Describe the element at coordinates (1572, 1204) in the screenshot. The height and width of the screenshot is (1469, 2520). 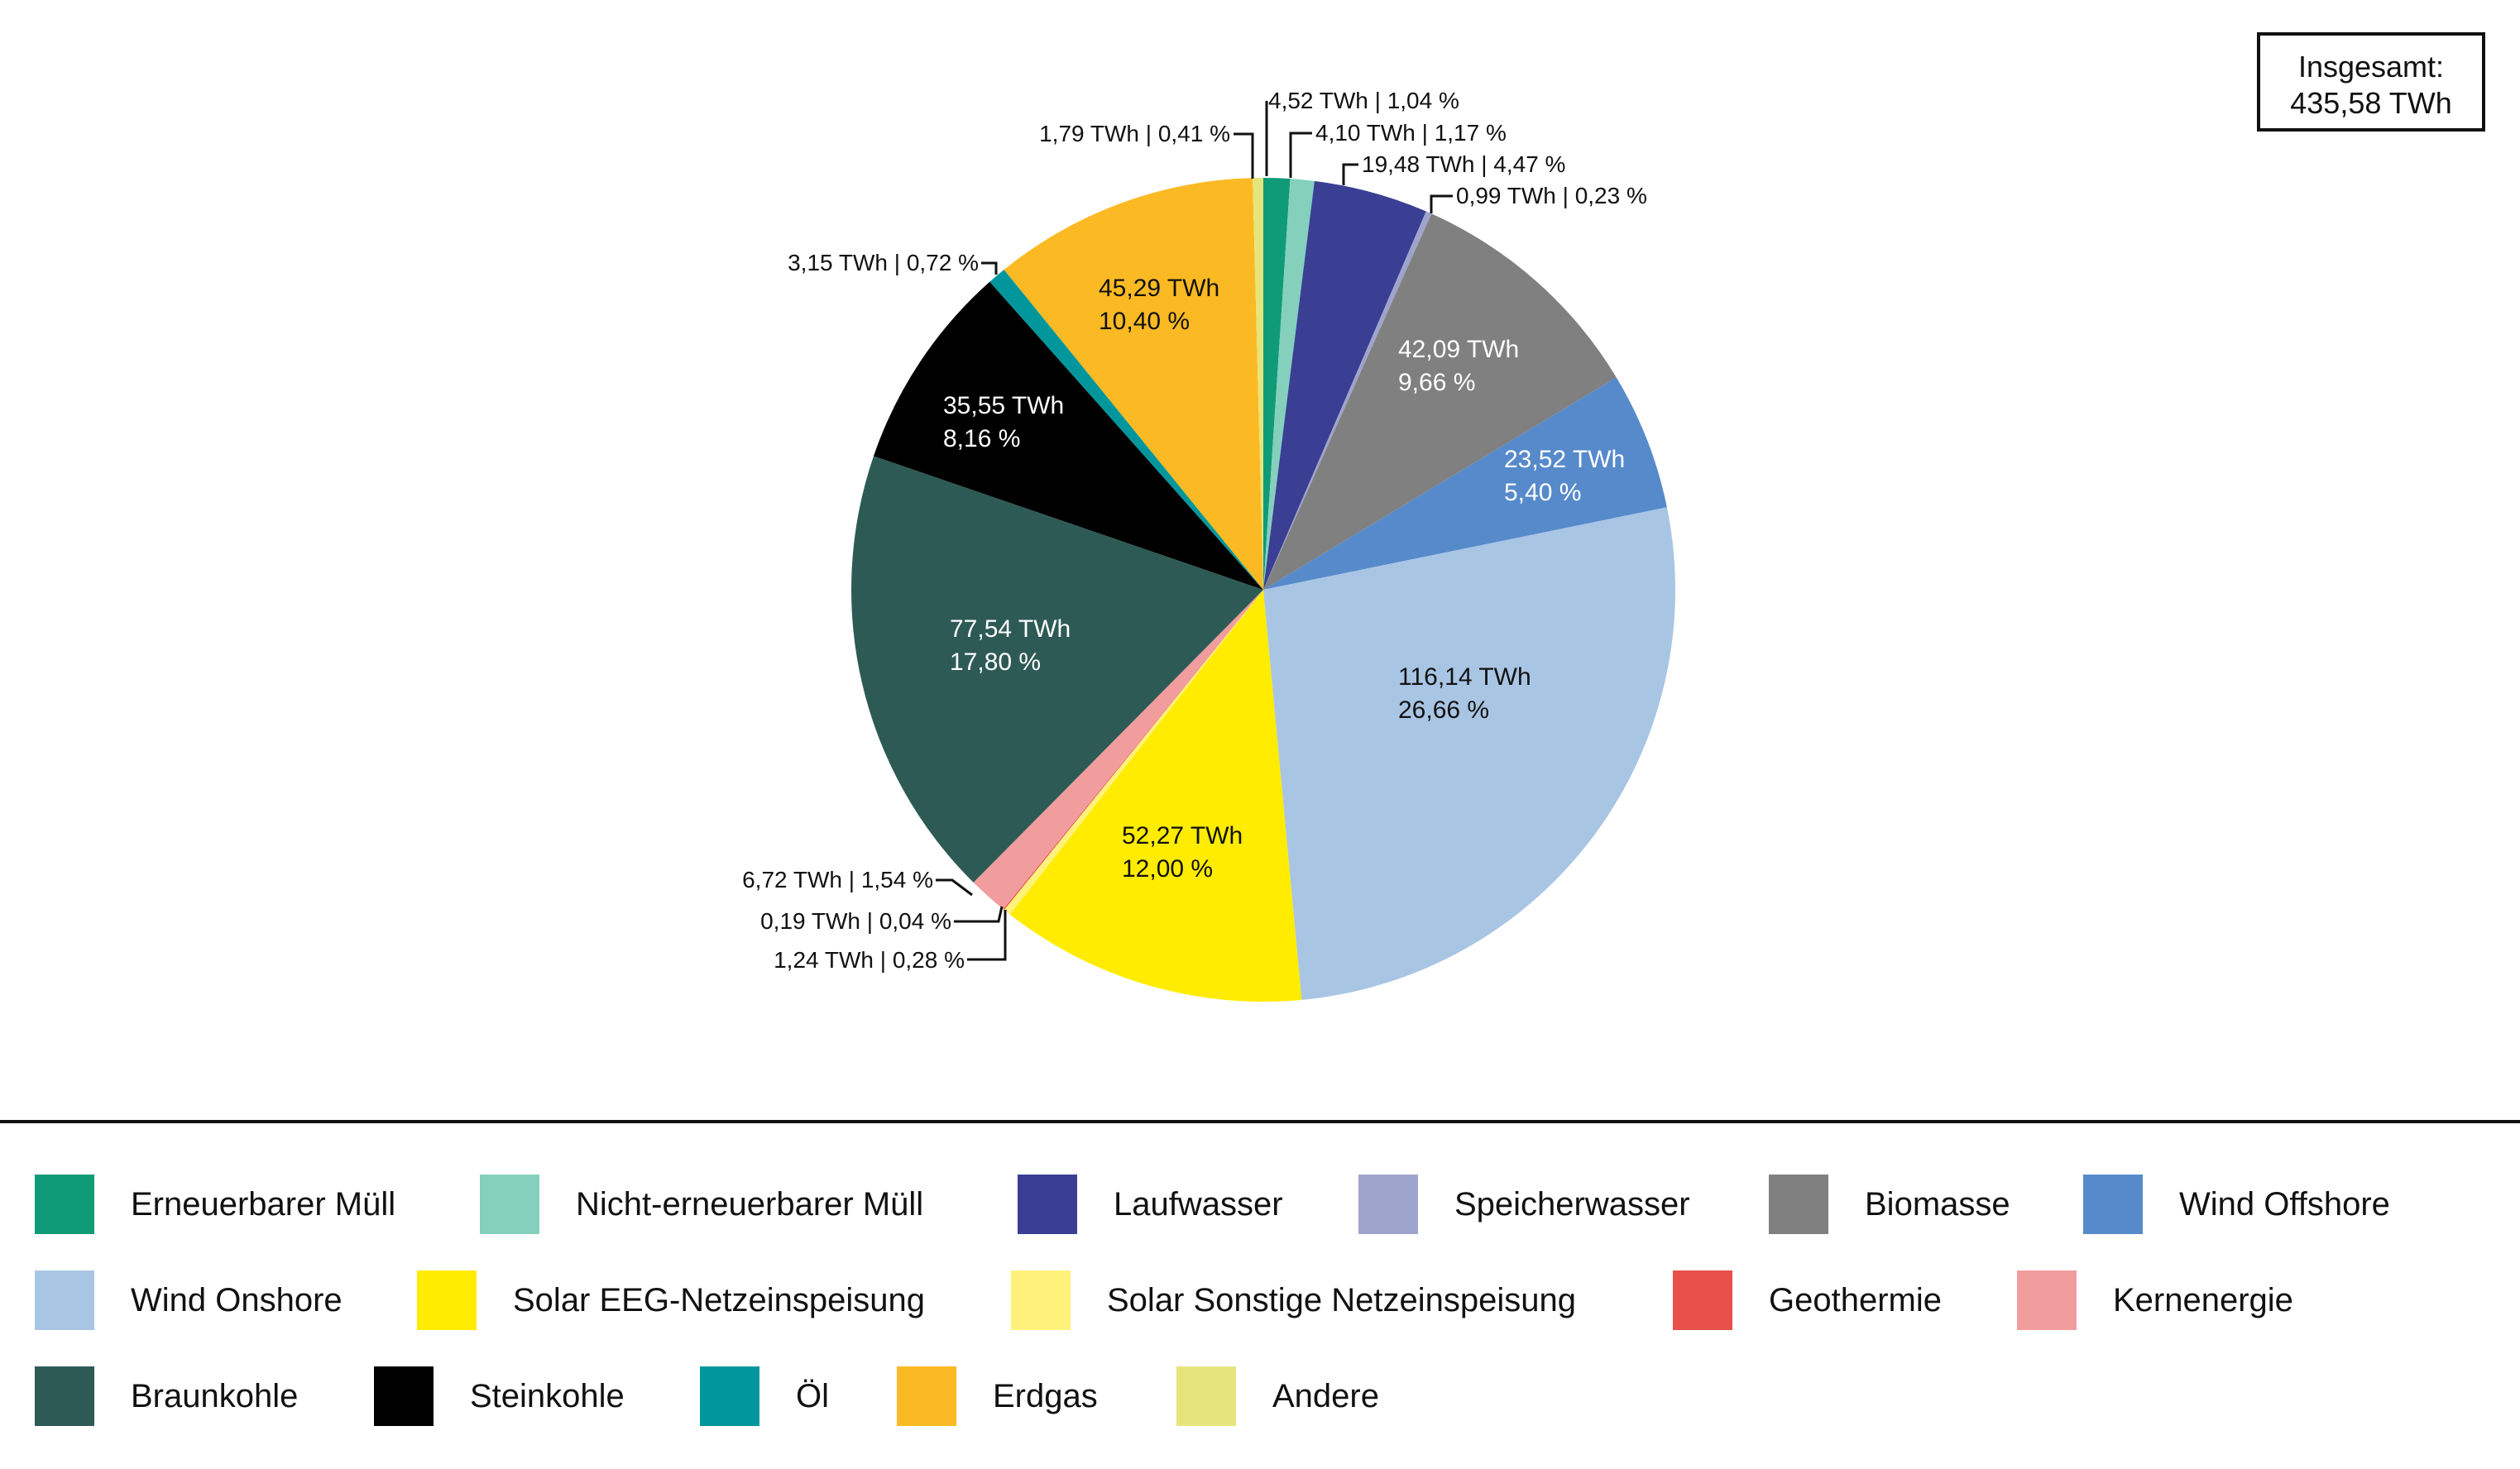
I see `legend-label: Speicherwasser` at that location.